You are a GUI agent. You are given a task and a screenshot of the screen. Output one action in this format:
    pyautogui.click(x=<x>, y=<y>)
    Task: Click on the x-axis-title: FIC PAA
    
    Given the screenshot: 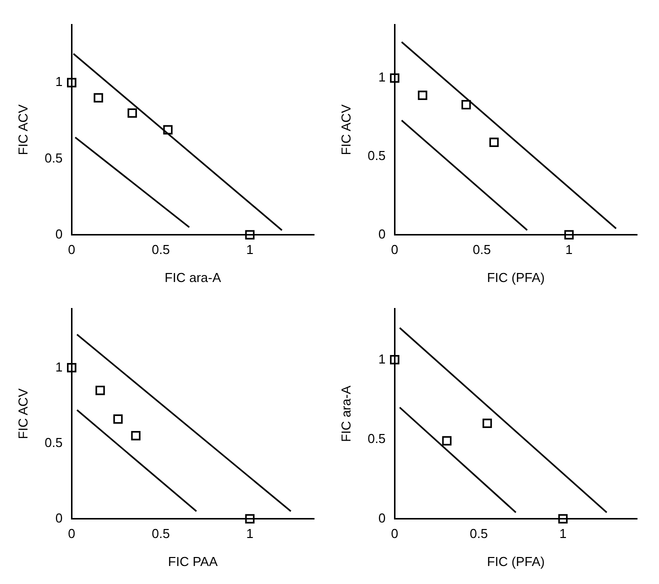 What is the action you would take?
    pyautogui.click(x=193, y=561)
    